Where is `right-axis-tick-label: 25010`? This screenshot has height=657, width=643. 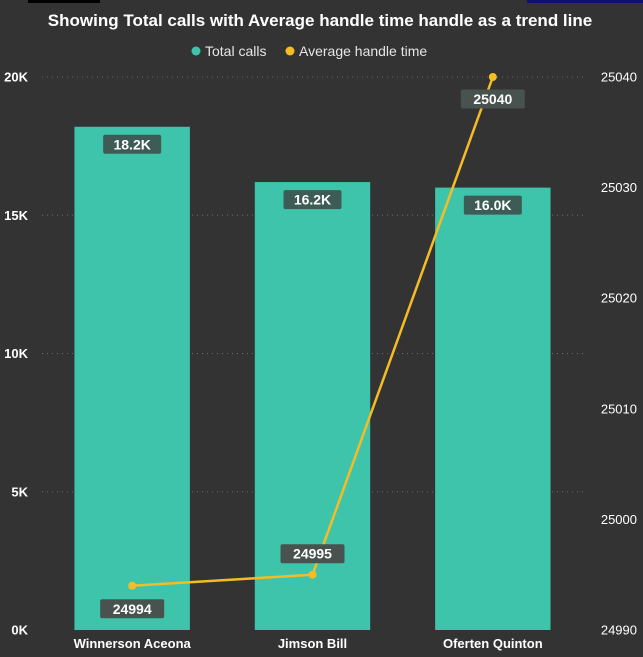 right-axis-tick-label: 25010 is located at coordinates (619, 408).